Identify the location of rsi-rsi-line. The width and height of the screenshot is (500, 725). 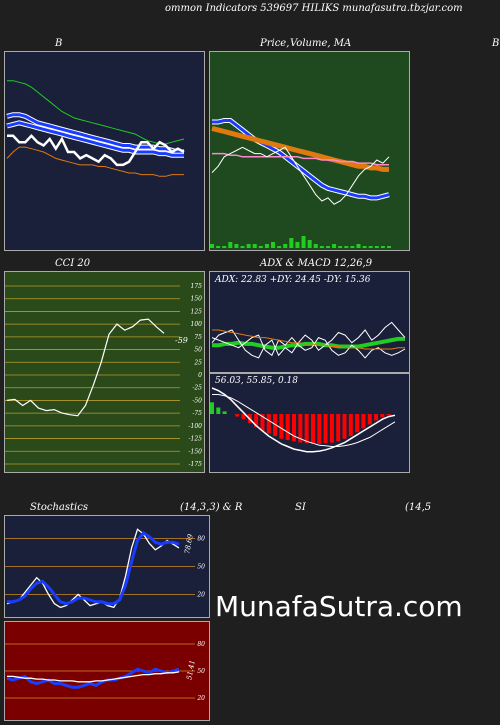
(93, 678).